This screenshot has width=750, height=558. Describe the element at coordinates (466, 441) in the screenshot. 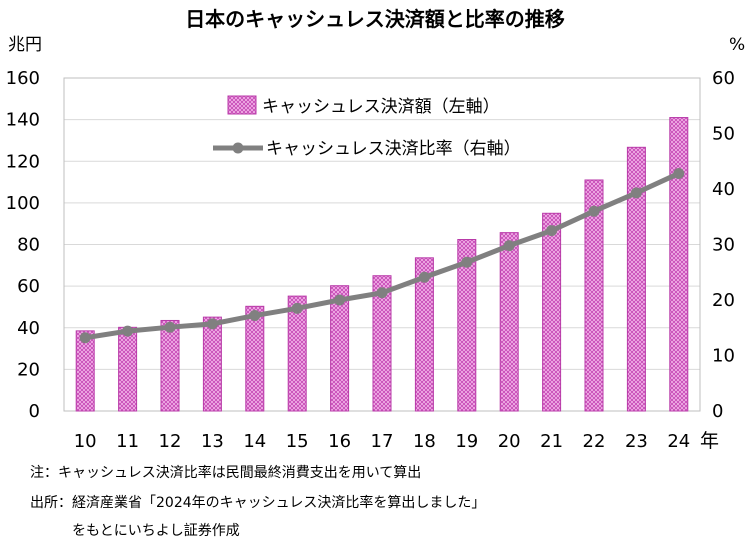

I see `x-tick-label: 19` at that location.